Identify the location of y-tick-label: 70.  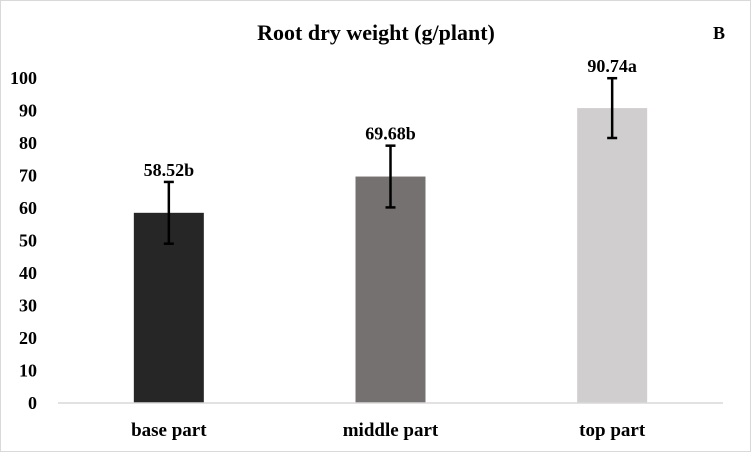
(28, 176).